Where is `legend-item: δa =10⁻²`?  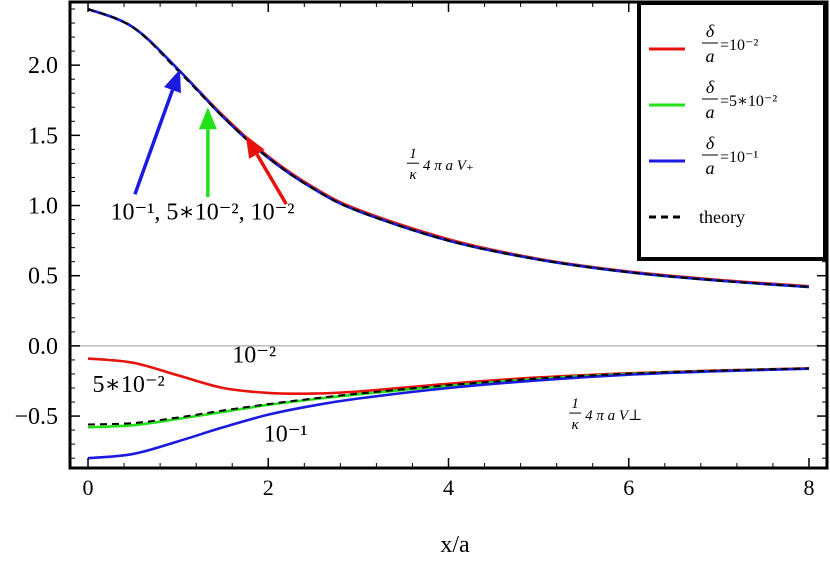
legend-item: δa =10⁻² is located at coordinates (703, 43).